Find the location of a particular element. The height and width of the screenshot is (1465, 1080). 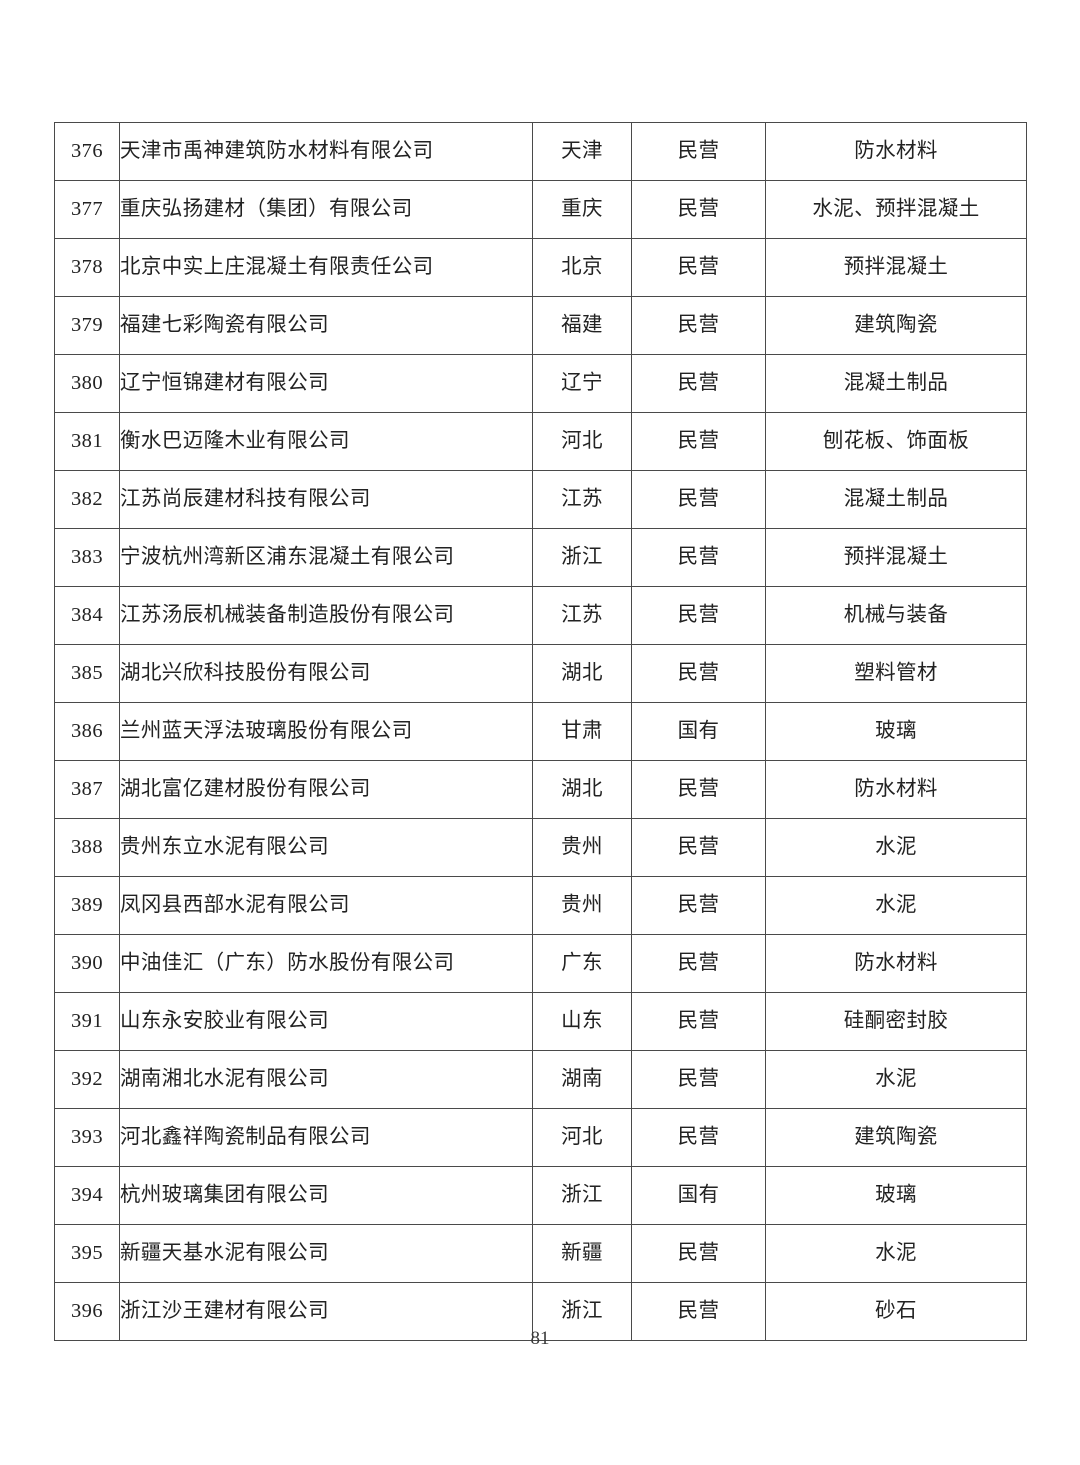

cell-company-name: 湖北兴欣科技股份有限公司 is located at coordinates (326, 673).